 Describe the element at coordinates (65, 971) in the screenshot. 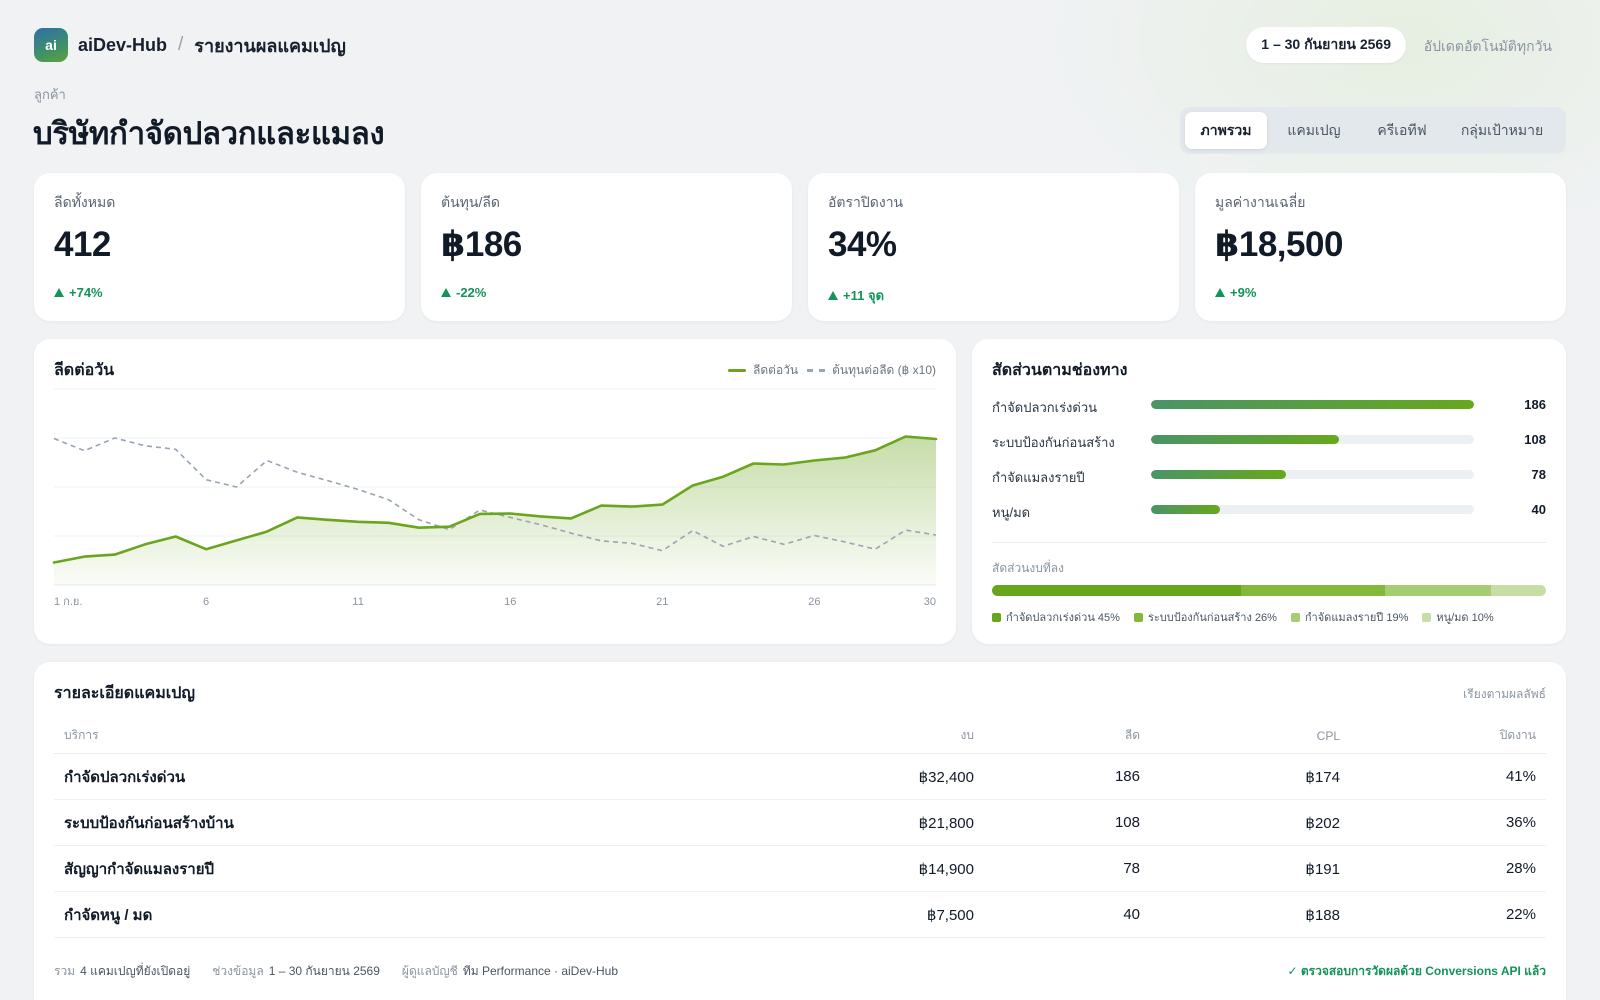

I see `footer-total-label: รวม` at that location.